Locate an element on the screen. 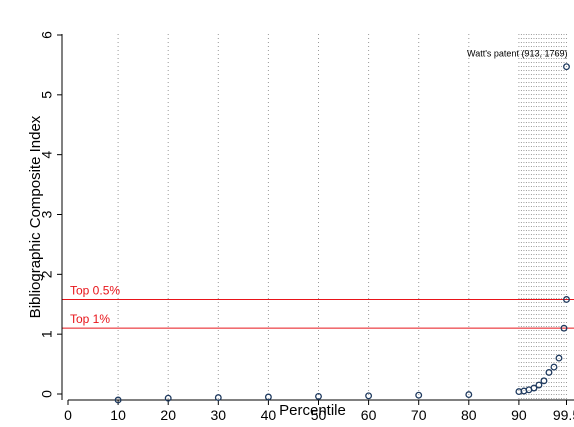 Image resolution: width=574 pixels, height=427 pixels. x-tick-label-8: 80 is located at coordinates (469, 415).